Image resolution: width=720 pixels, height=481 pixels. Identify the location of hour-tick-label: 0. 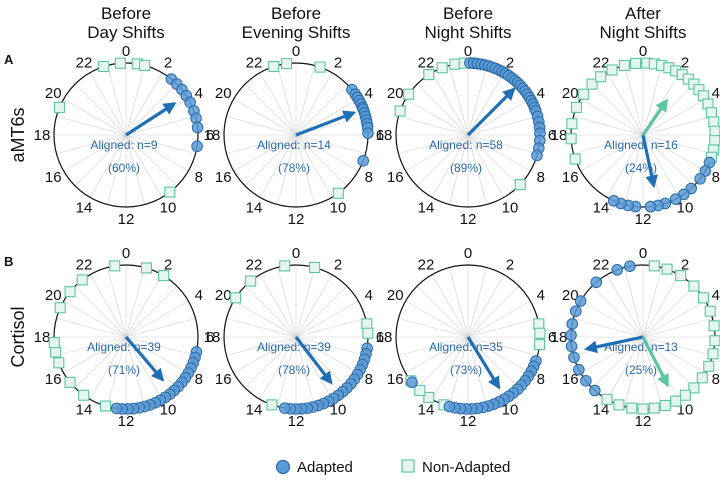
(643, 253).